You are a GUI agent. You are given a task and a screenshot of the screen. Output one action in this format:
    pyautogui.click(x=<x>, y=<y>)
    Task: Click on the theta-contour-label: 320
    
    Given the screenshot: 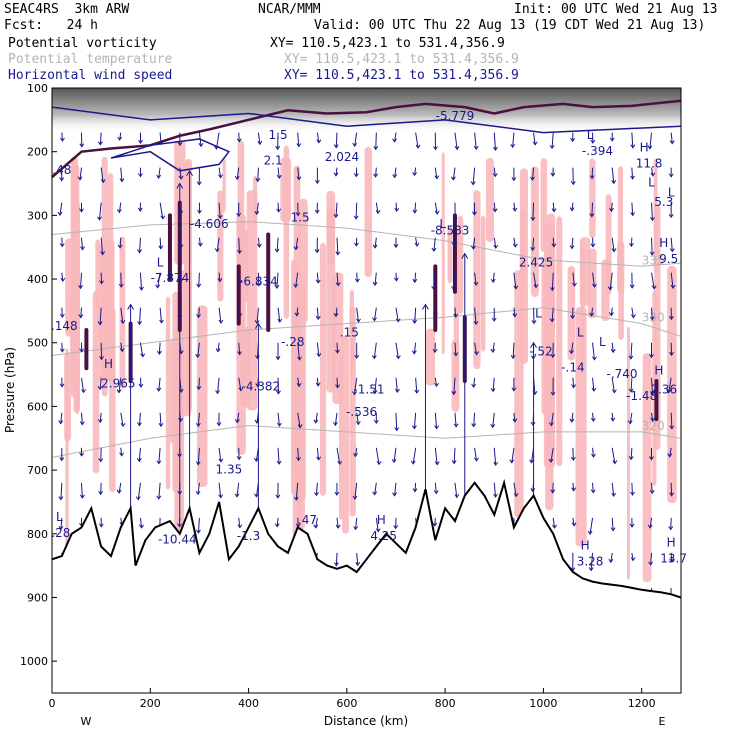 What is the action you would take?
    pyautogui.click(x=653, y=426)
    